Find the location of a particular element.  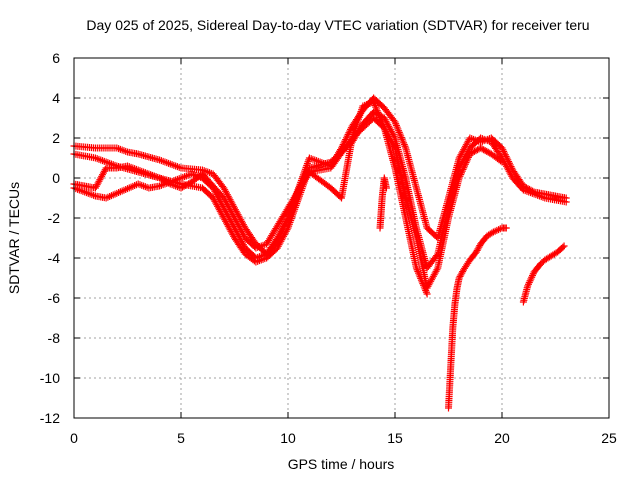

x-tick-label: 25 is located at coordinates (609, 438).